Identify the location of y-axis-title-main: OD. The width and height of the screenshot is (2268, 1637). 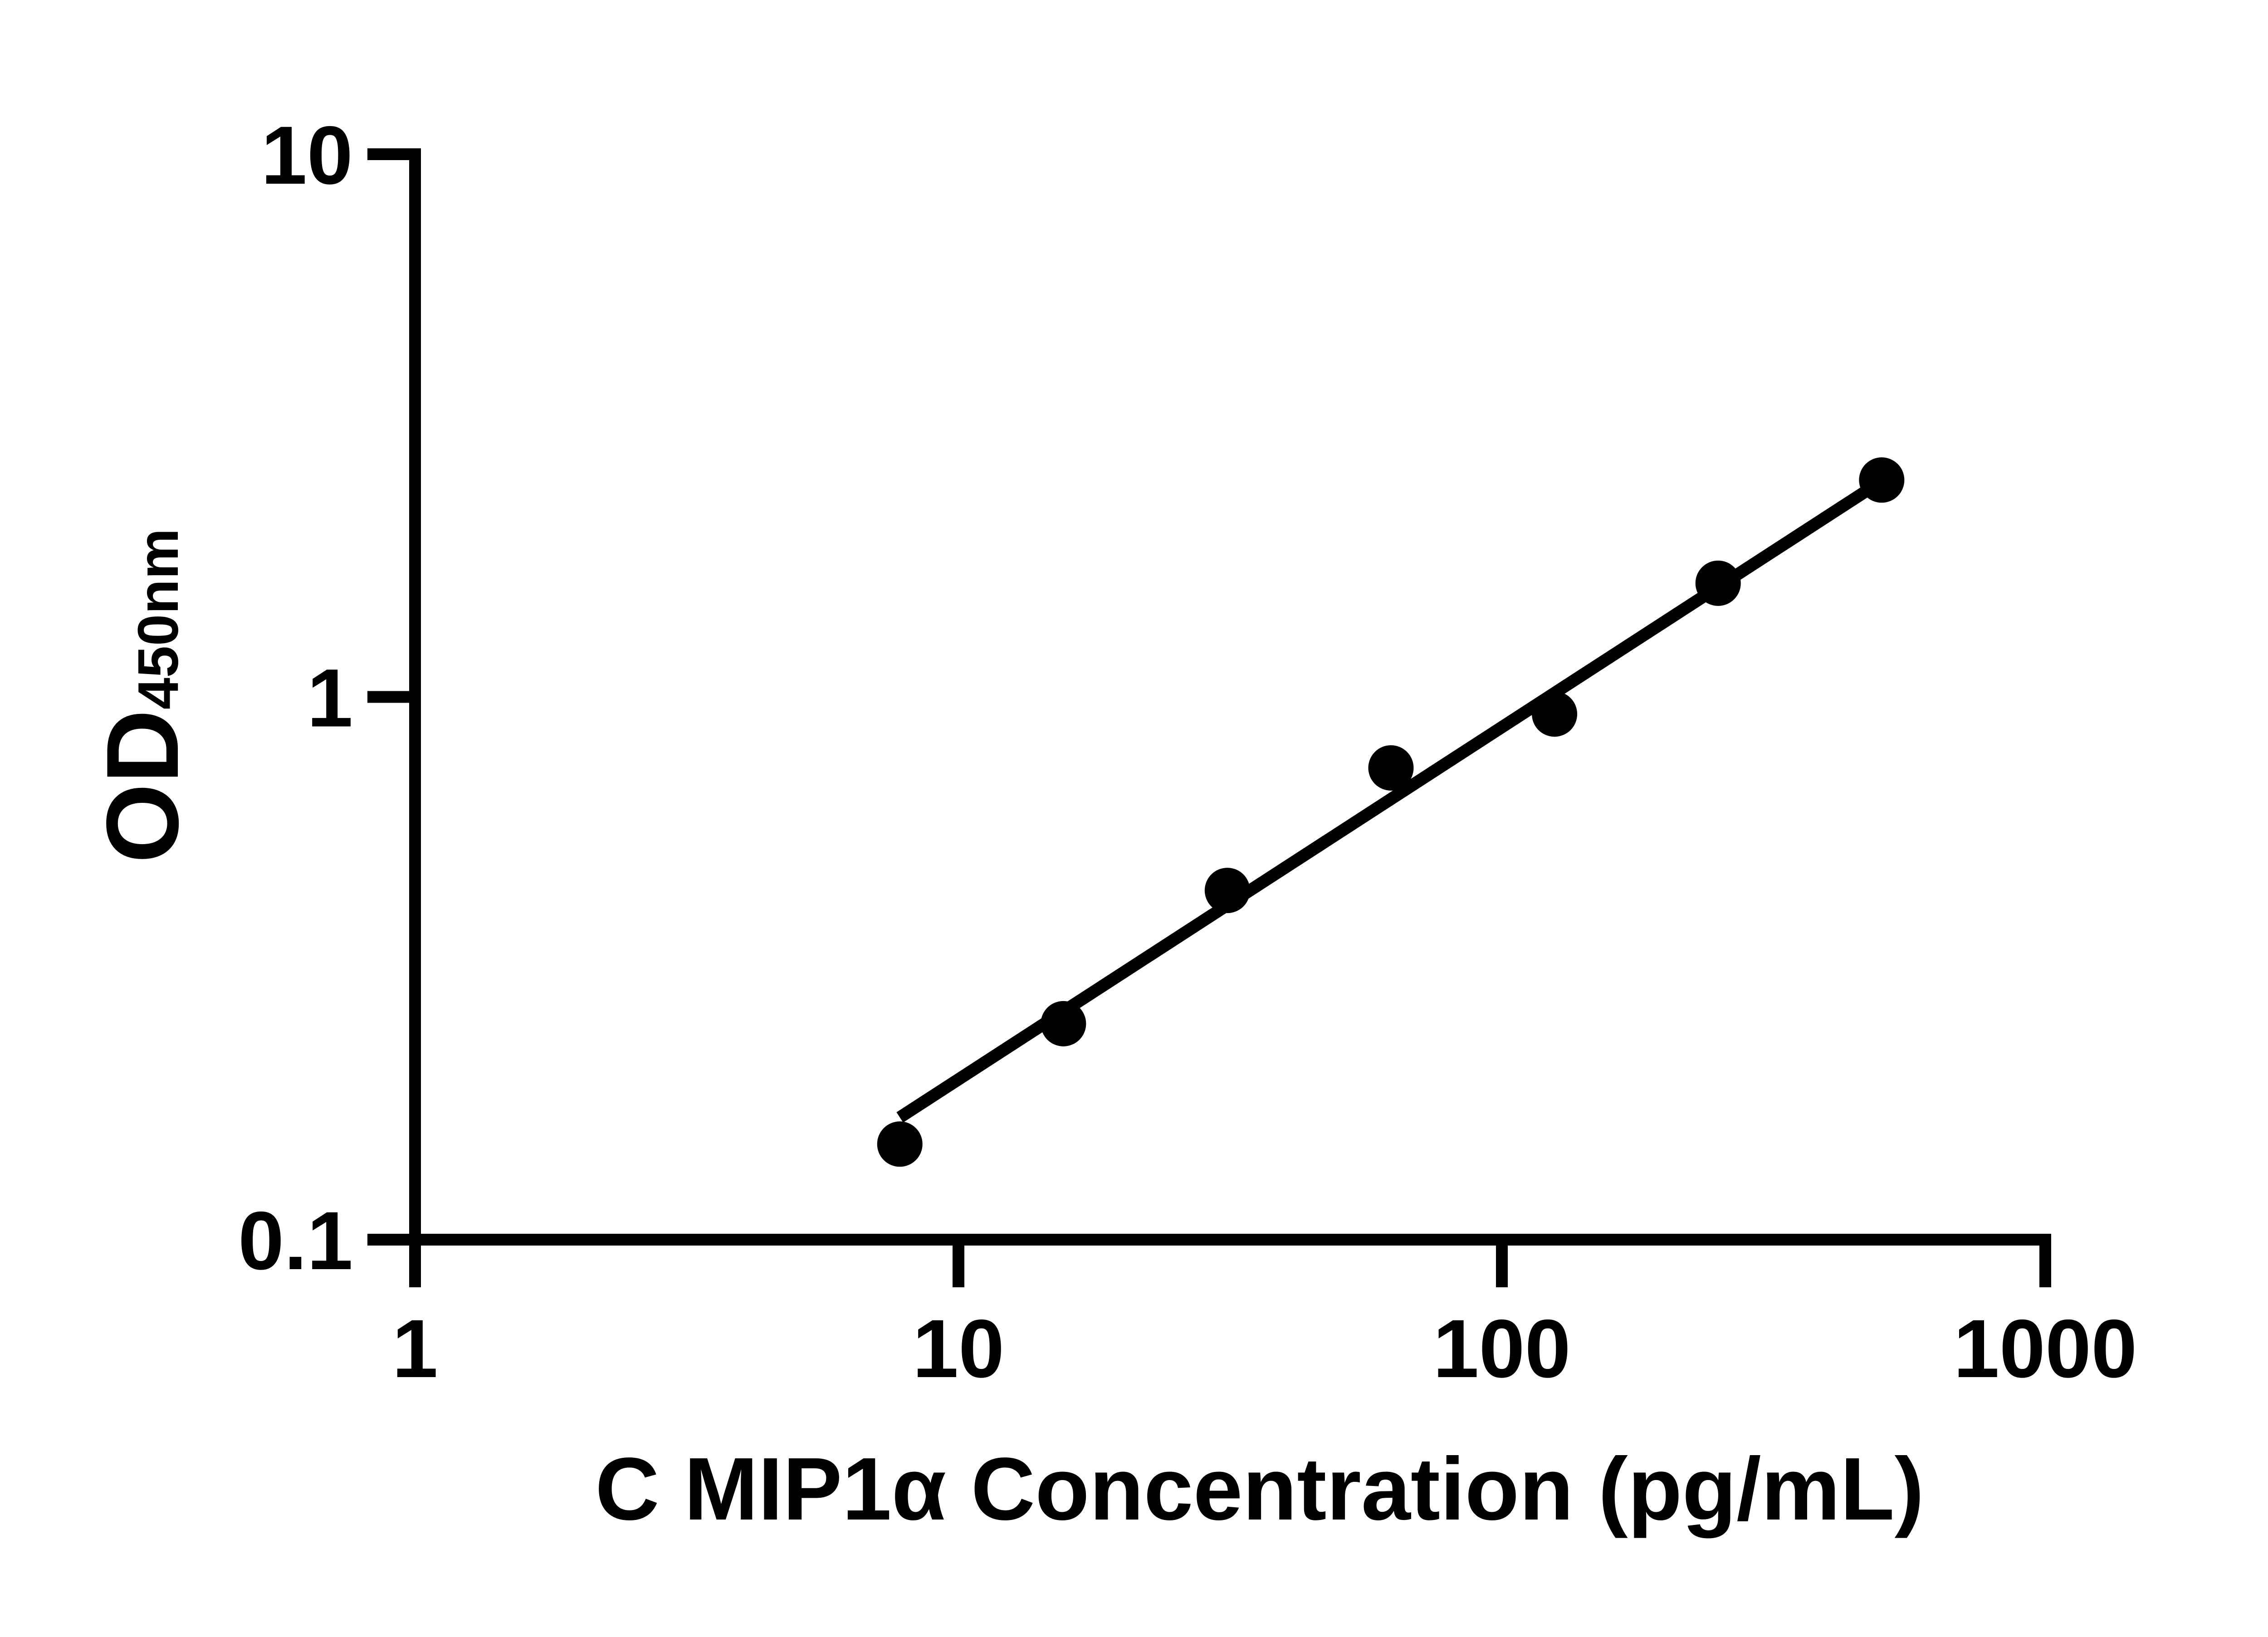
(143, 786).